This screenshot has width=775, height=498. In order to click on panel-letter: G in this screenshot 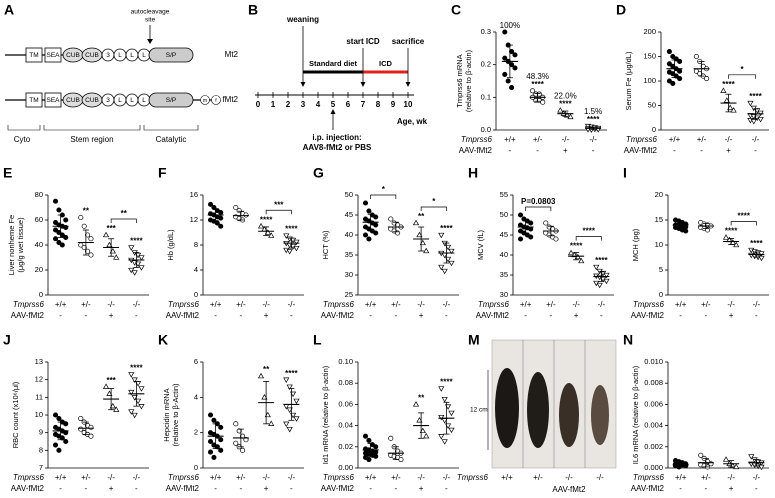, I will do `click(318, 173)`.